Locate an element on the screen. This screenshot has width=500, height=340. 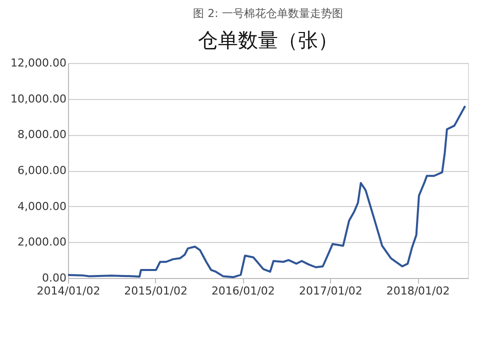
x-tick-label: 2018/01/02 is located at coordinates (418, 291).